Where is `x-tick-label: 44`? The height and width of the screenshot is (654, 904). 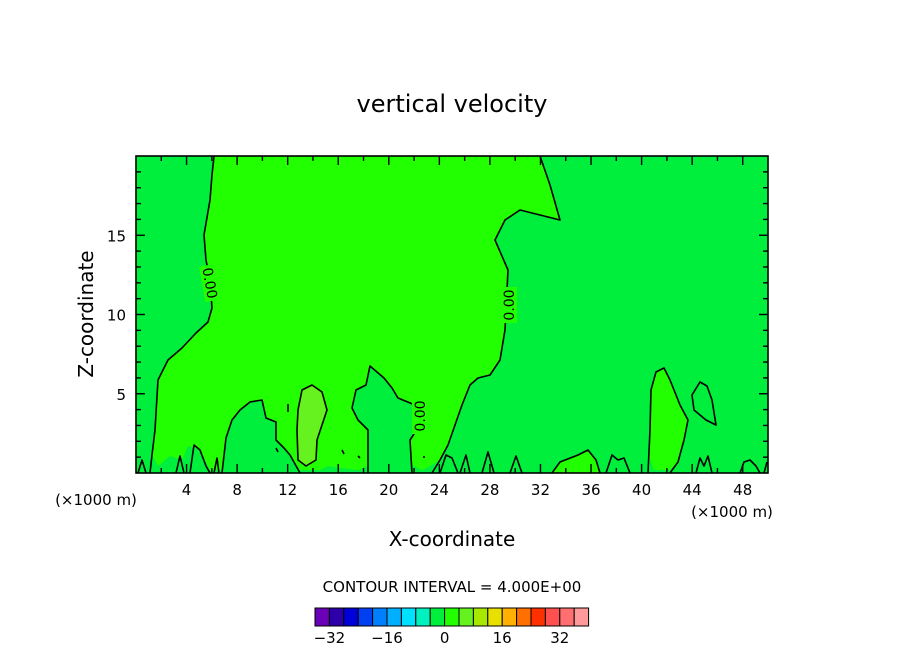 x-tick-label: 44 is located at coordinates (692, 490).